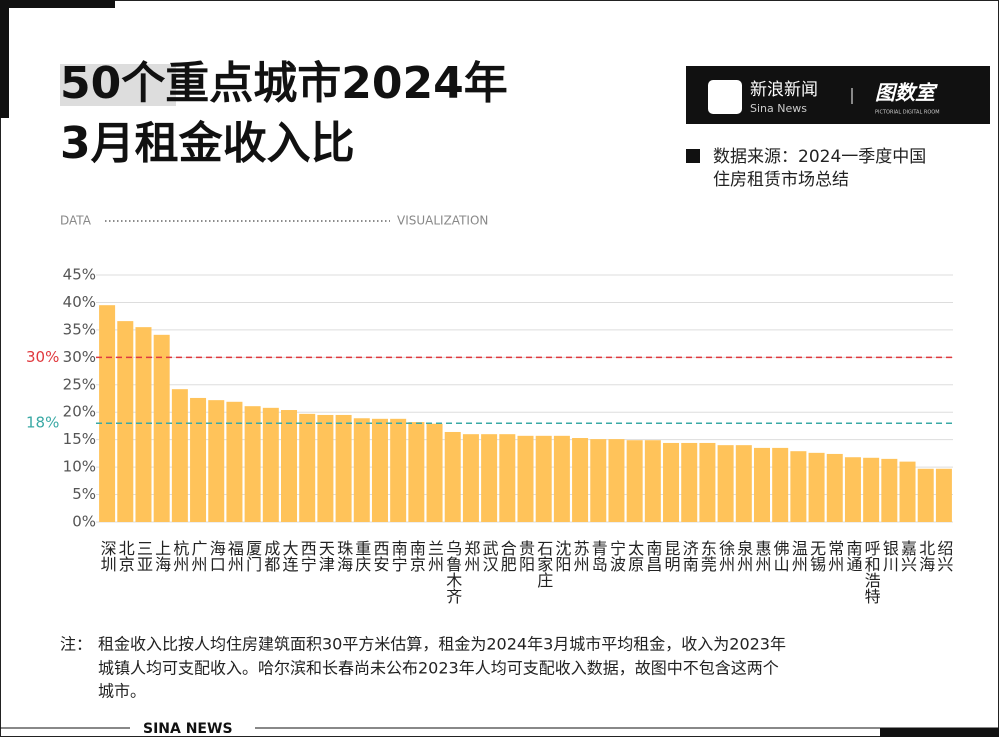 This screenshot has height=737, width=999. What do you see at coordinates (42, 357) in the screenshot?
I see `reference-label: 30%` at bounding box center [42, 357].